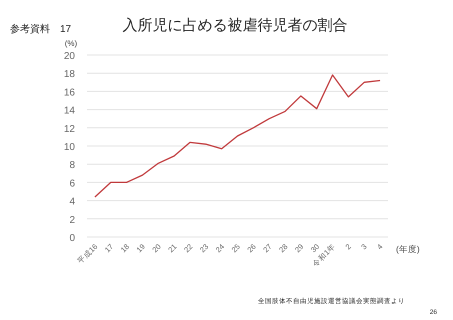 The height and width of the screenshot is (320, 453). Describe the element at coordinates (72, 184) in the screenshot. I see `y-tick-label: 6` at that location.